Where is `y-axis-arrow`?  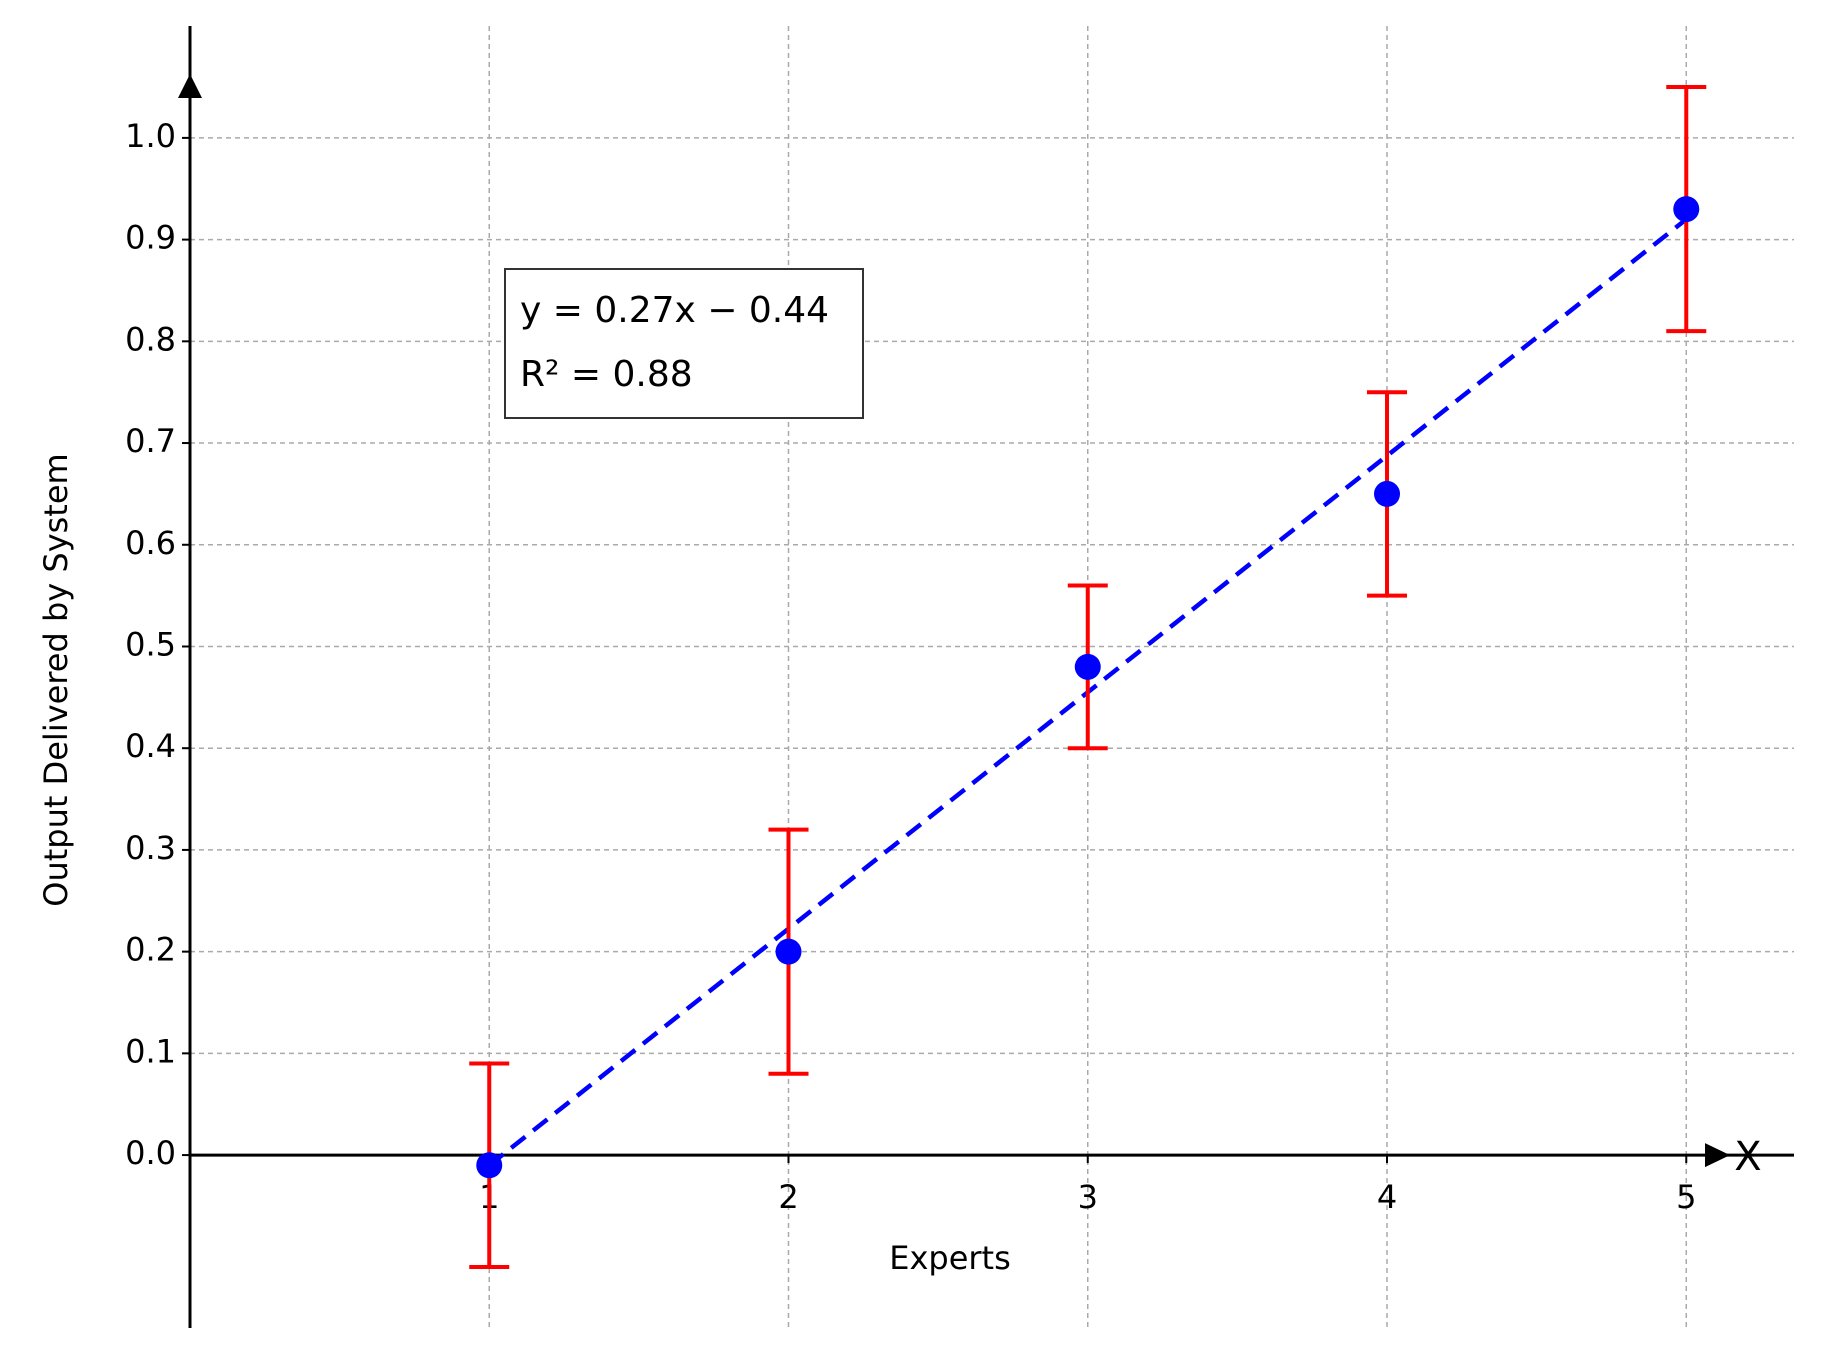
y-axis-arrow is located at coordinates (190, 86).